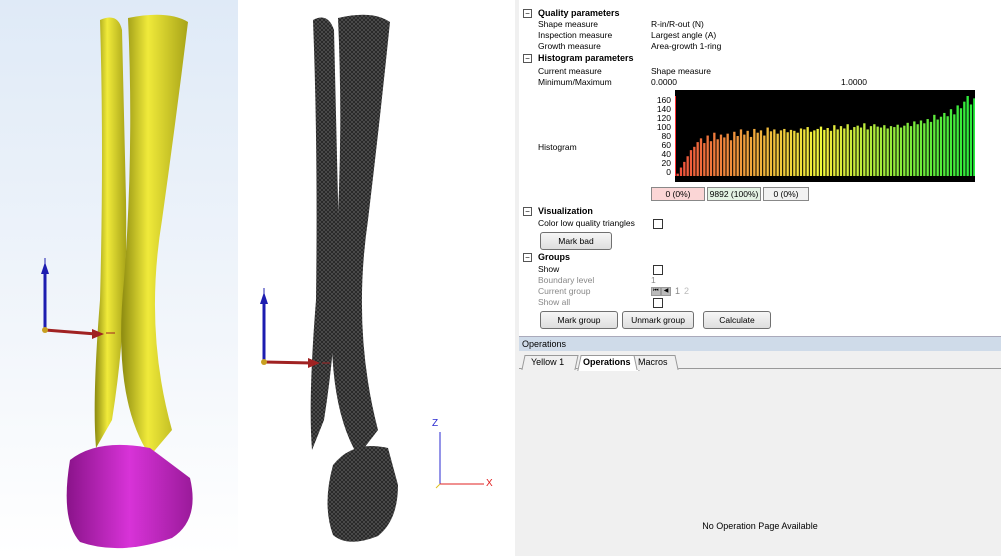 The width and height of the screenshot is (1001, 558). Describe the element at coordinates (435, 423) in the screenshot. I see `axis-z-label: Z` at that location.